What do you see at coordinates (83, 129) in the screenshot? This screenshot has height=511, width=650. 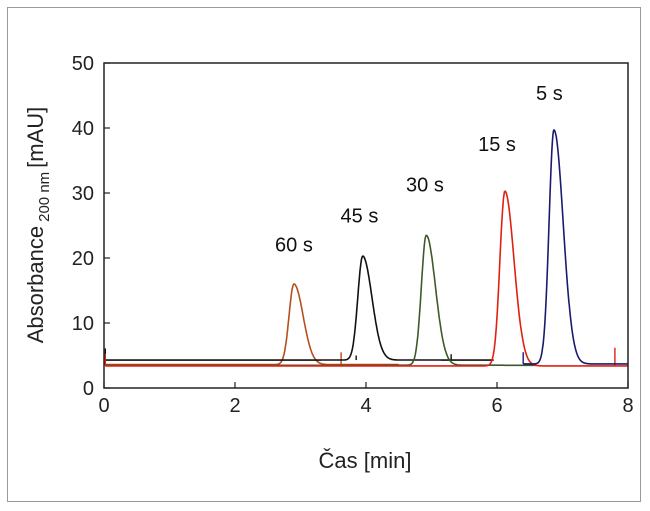 I see `y-tick-label: 40` at bounding box center [83, 129].